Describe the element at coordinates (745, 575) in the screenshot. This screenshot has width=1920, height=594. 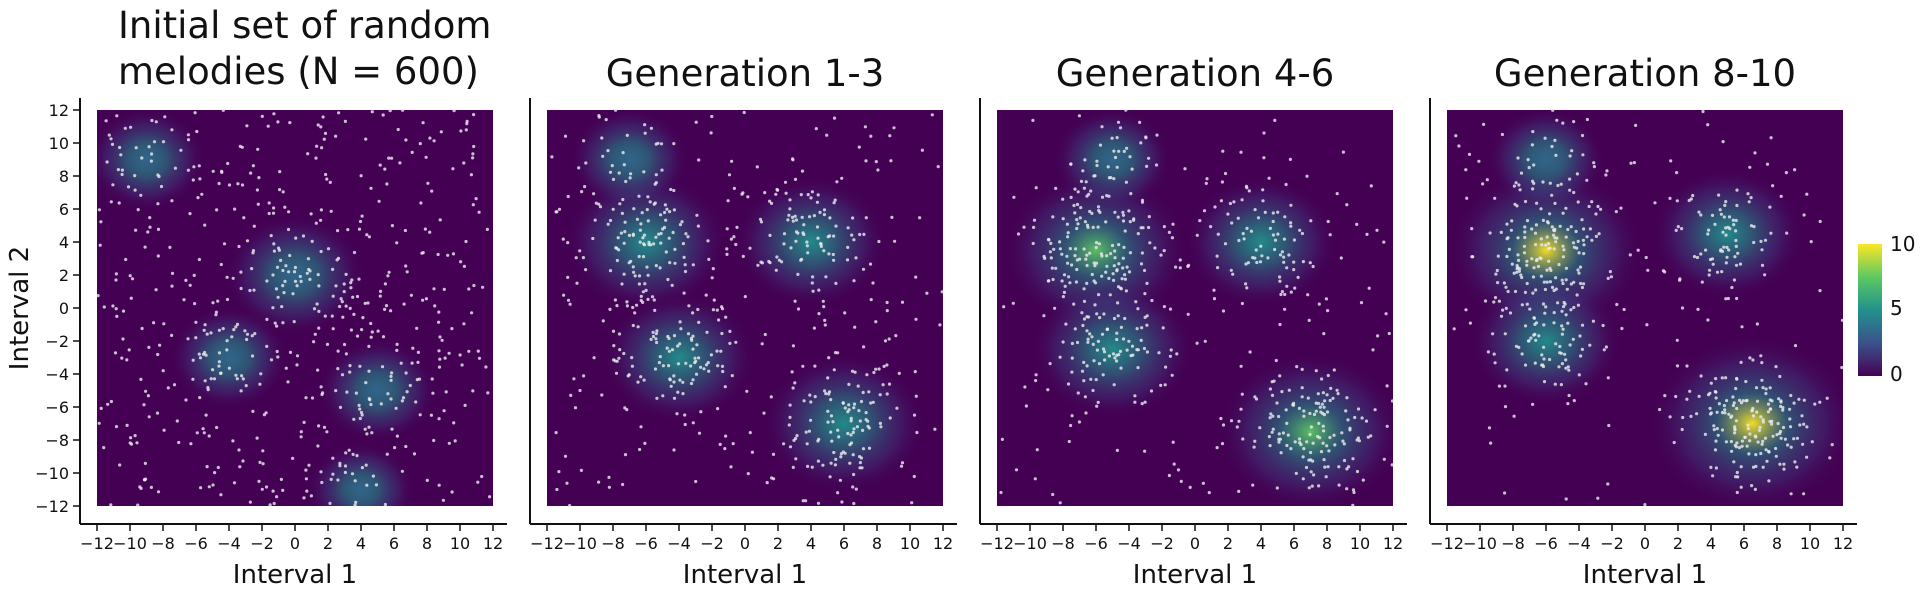
I see `x-axis-title: Interval 1` at that location.